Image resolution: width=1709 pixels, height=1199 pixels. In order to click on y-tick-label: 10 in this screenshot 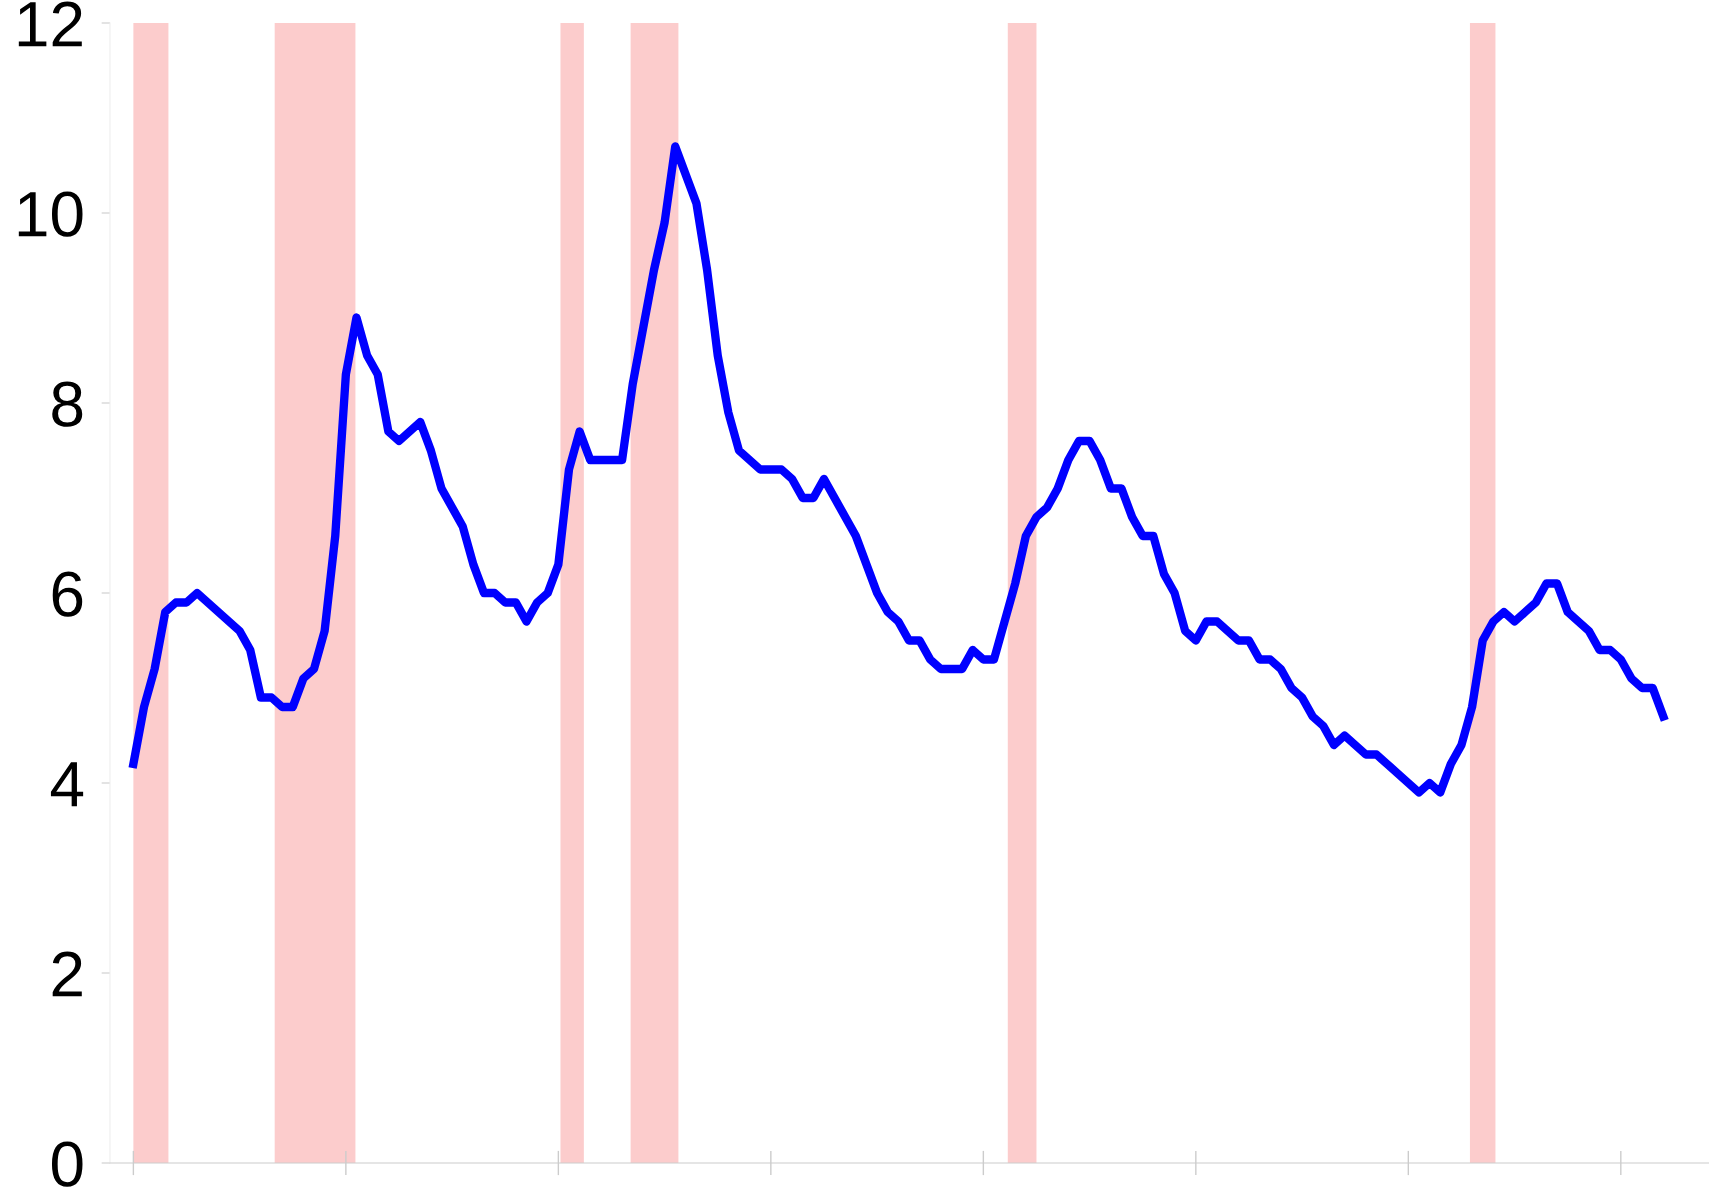, I will do `click(50, 214)`.